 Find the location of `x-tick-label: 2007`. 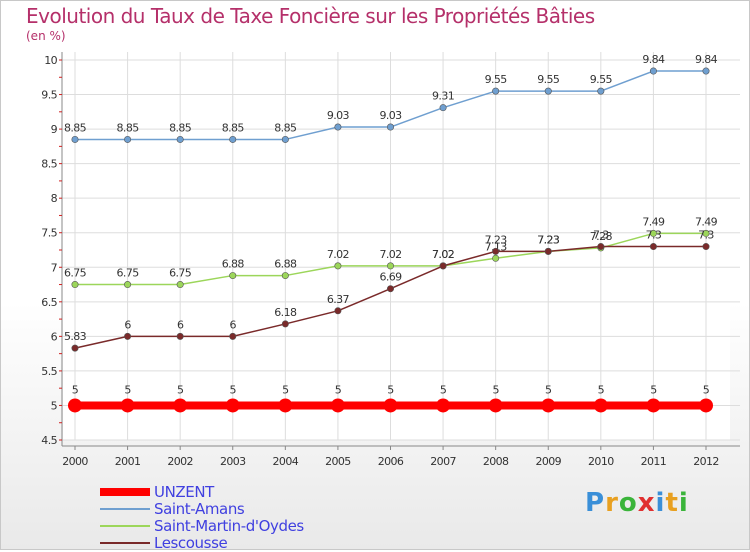

x-tick-label: 2007 is located at coordinates (443, 461).